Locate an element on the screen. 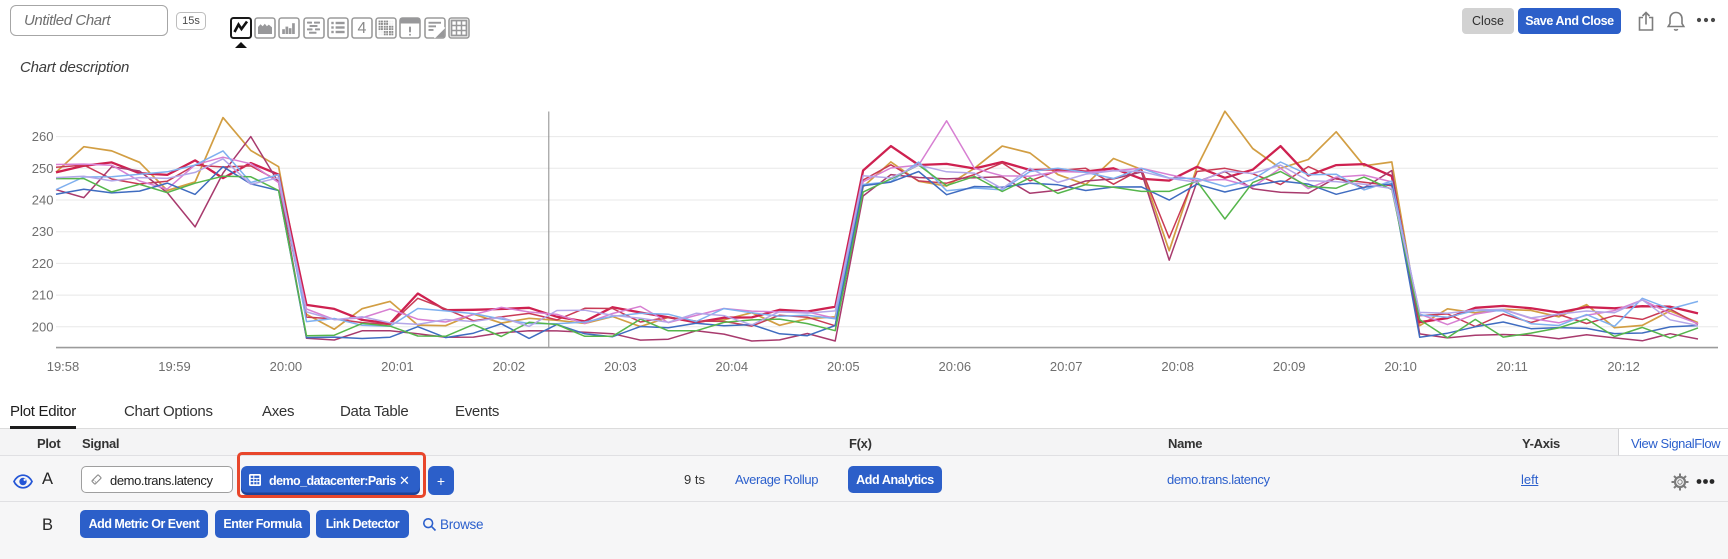 The height and width of the screenshot is (559, 1728). svg-text: 20:11 is located at coordinates (1512, 366).